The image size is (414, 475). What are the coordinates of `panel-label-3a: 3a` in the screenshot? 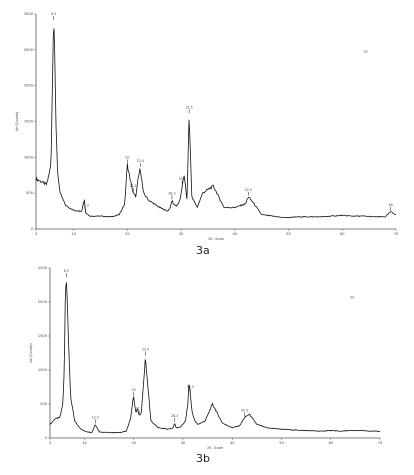 It's located at (203, 250).